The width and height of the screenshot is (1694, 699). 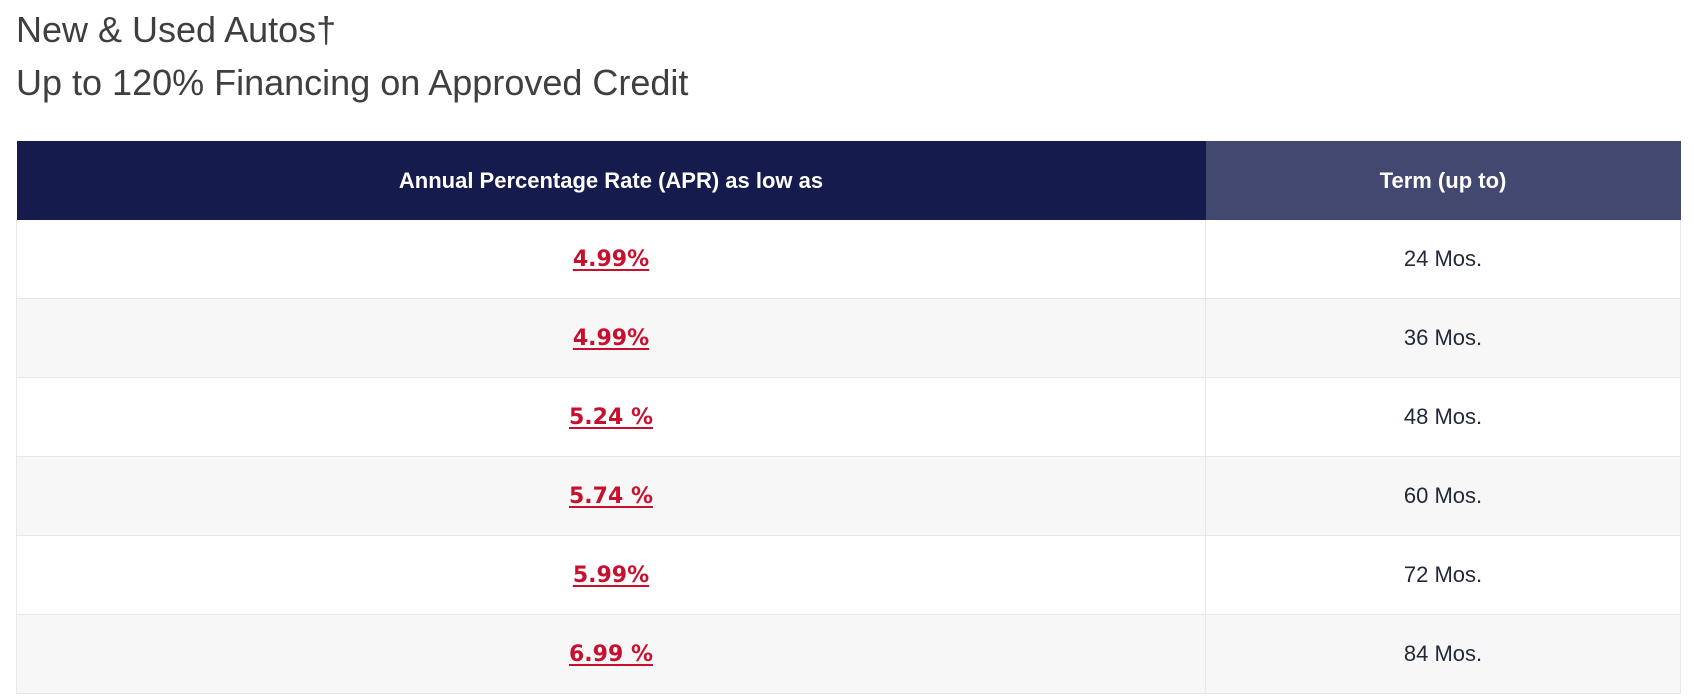 I want to click on term-column-header: Term (up to), so click(x=1443, y=180).